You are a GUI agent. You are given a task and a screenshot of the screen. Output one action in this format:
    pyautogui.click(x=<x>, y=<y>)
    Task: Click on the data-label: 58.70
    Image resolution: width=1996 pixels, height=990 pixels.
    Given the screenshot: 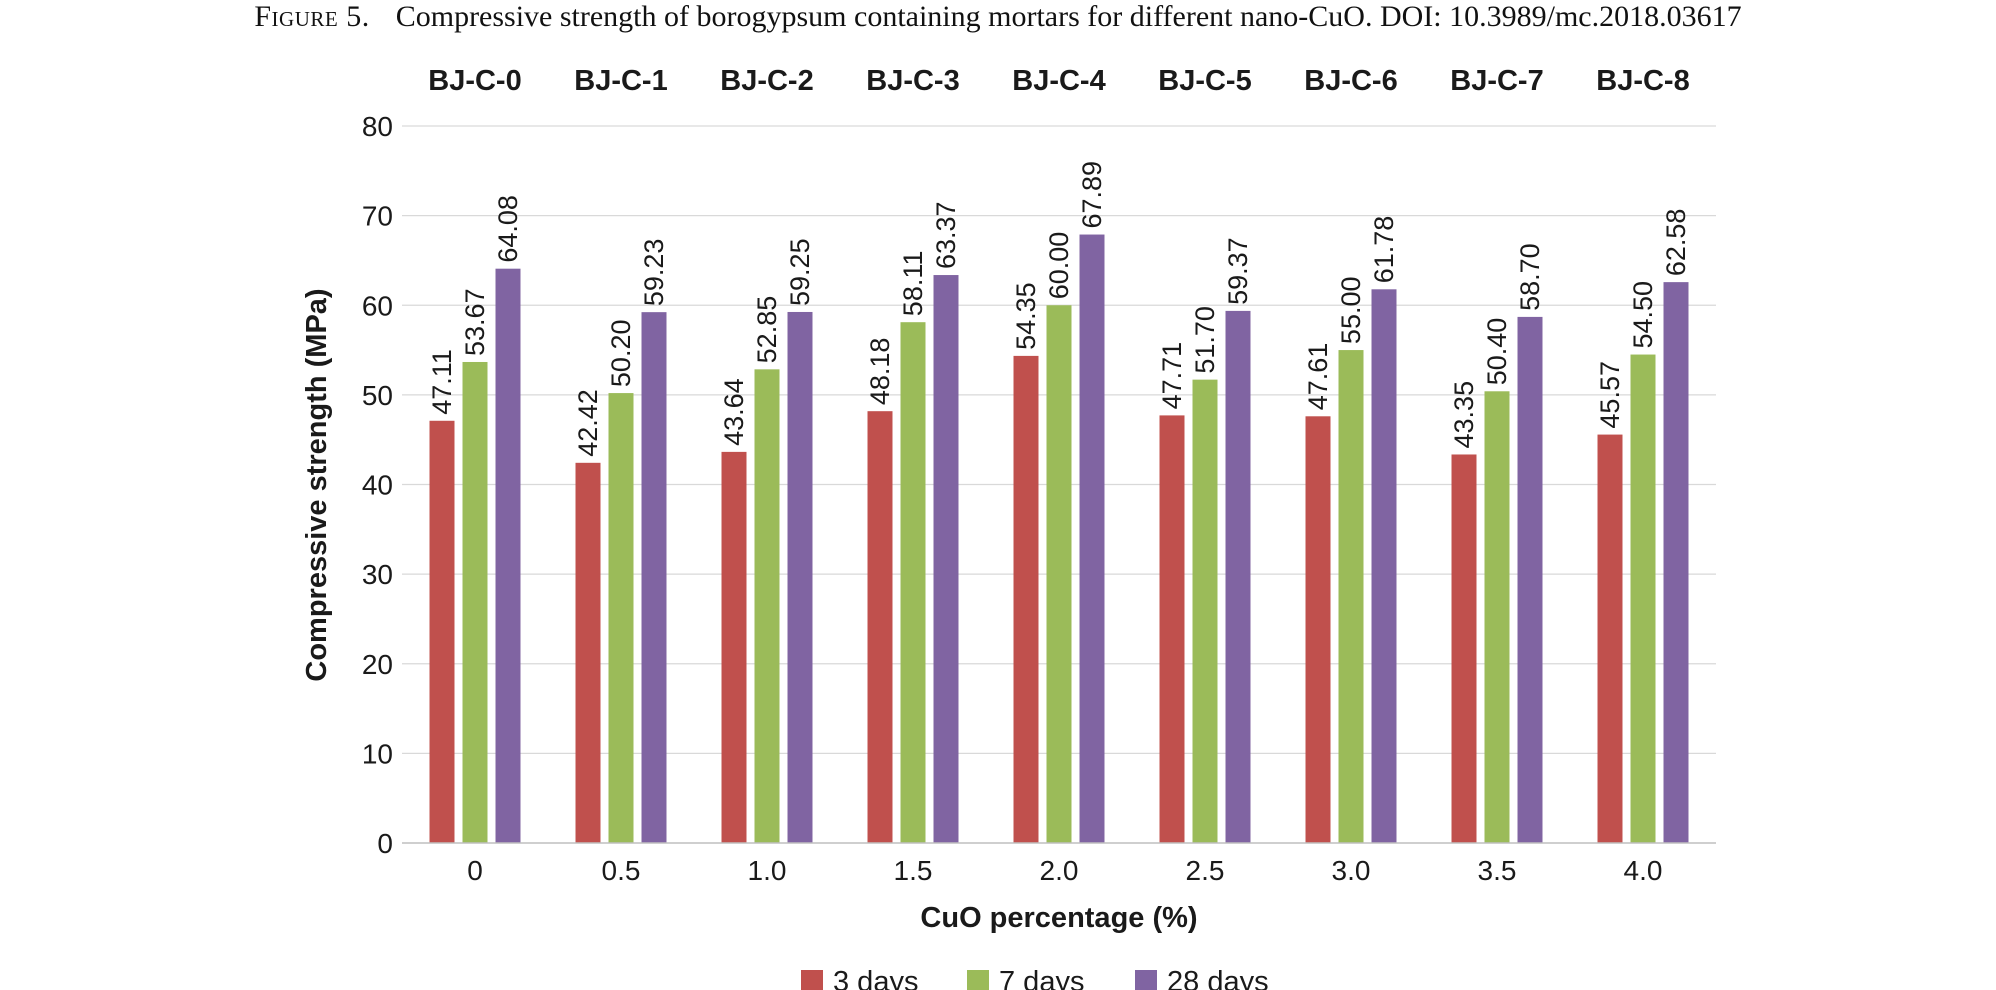 What is the action you would take?
    pyautogui.click(x=1530, y=277)
    